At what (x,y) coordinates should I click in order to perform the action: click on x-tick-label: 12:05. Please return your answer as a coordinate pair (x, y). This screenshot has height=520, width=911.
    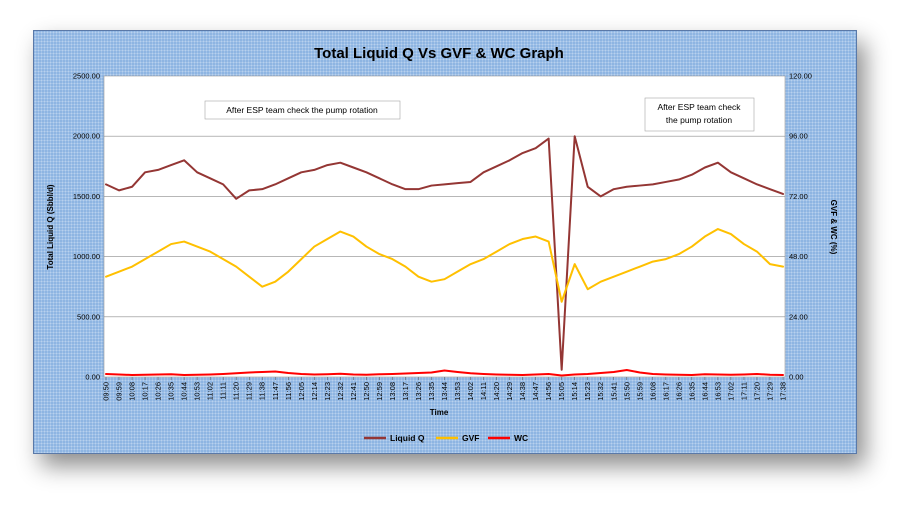
    Looking at the image, I should click on (301, 391).